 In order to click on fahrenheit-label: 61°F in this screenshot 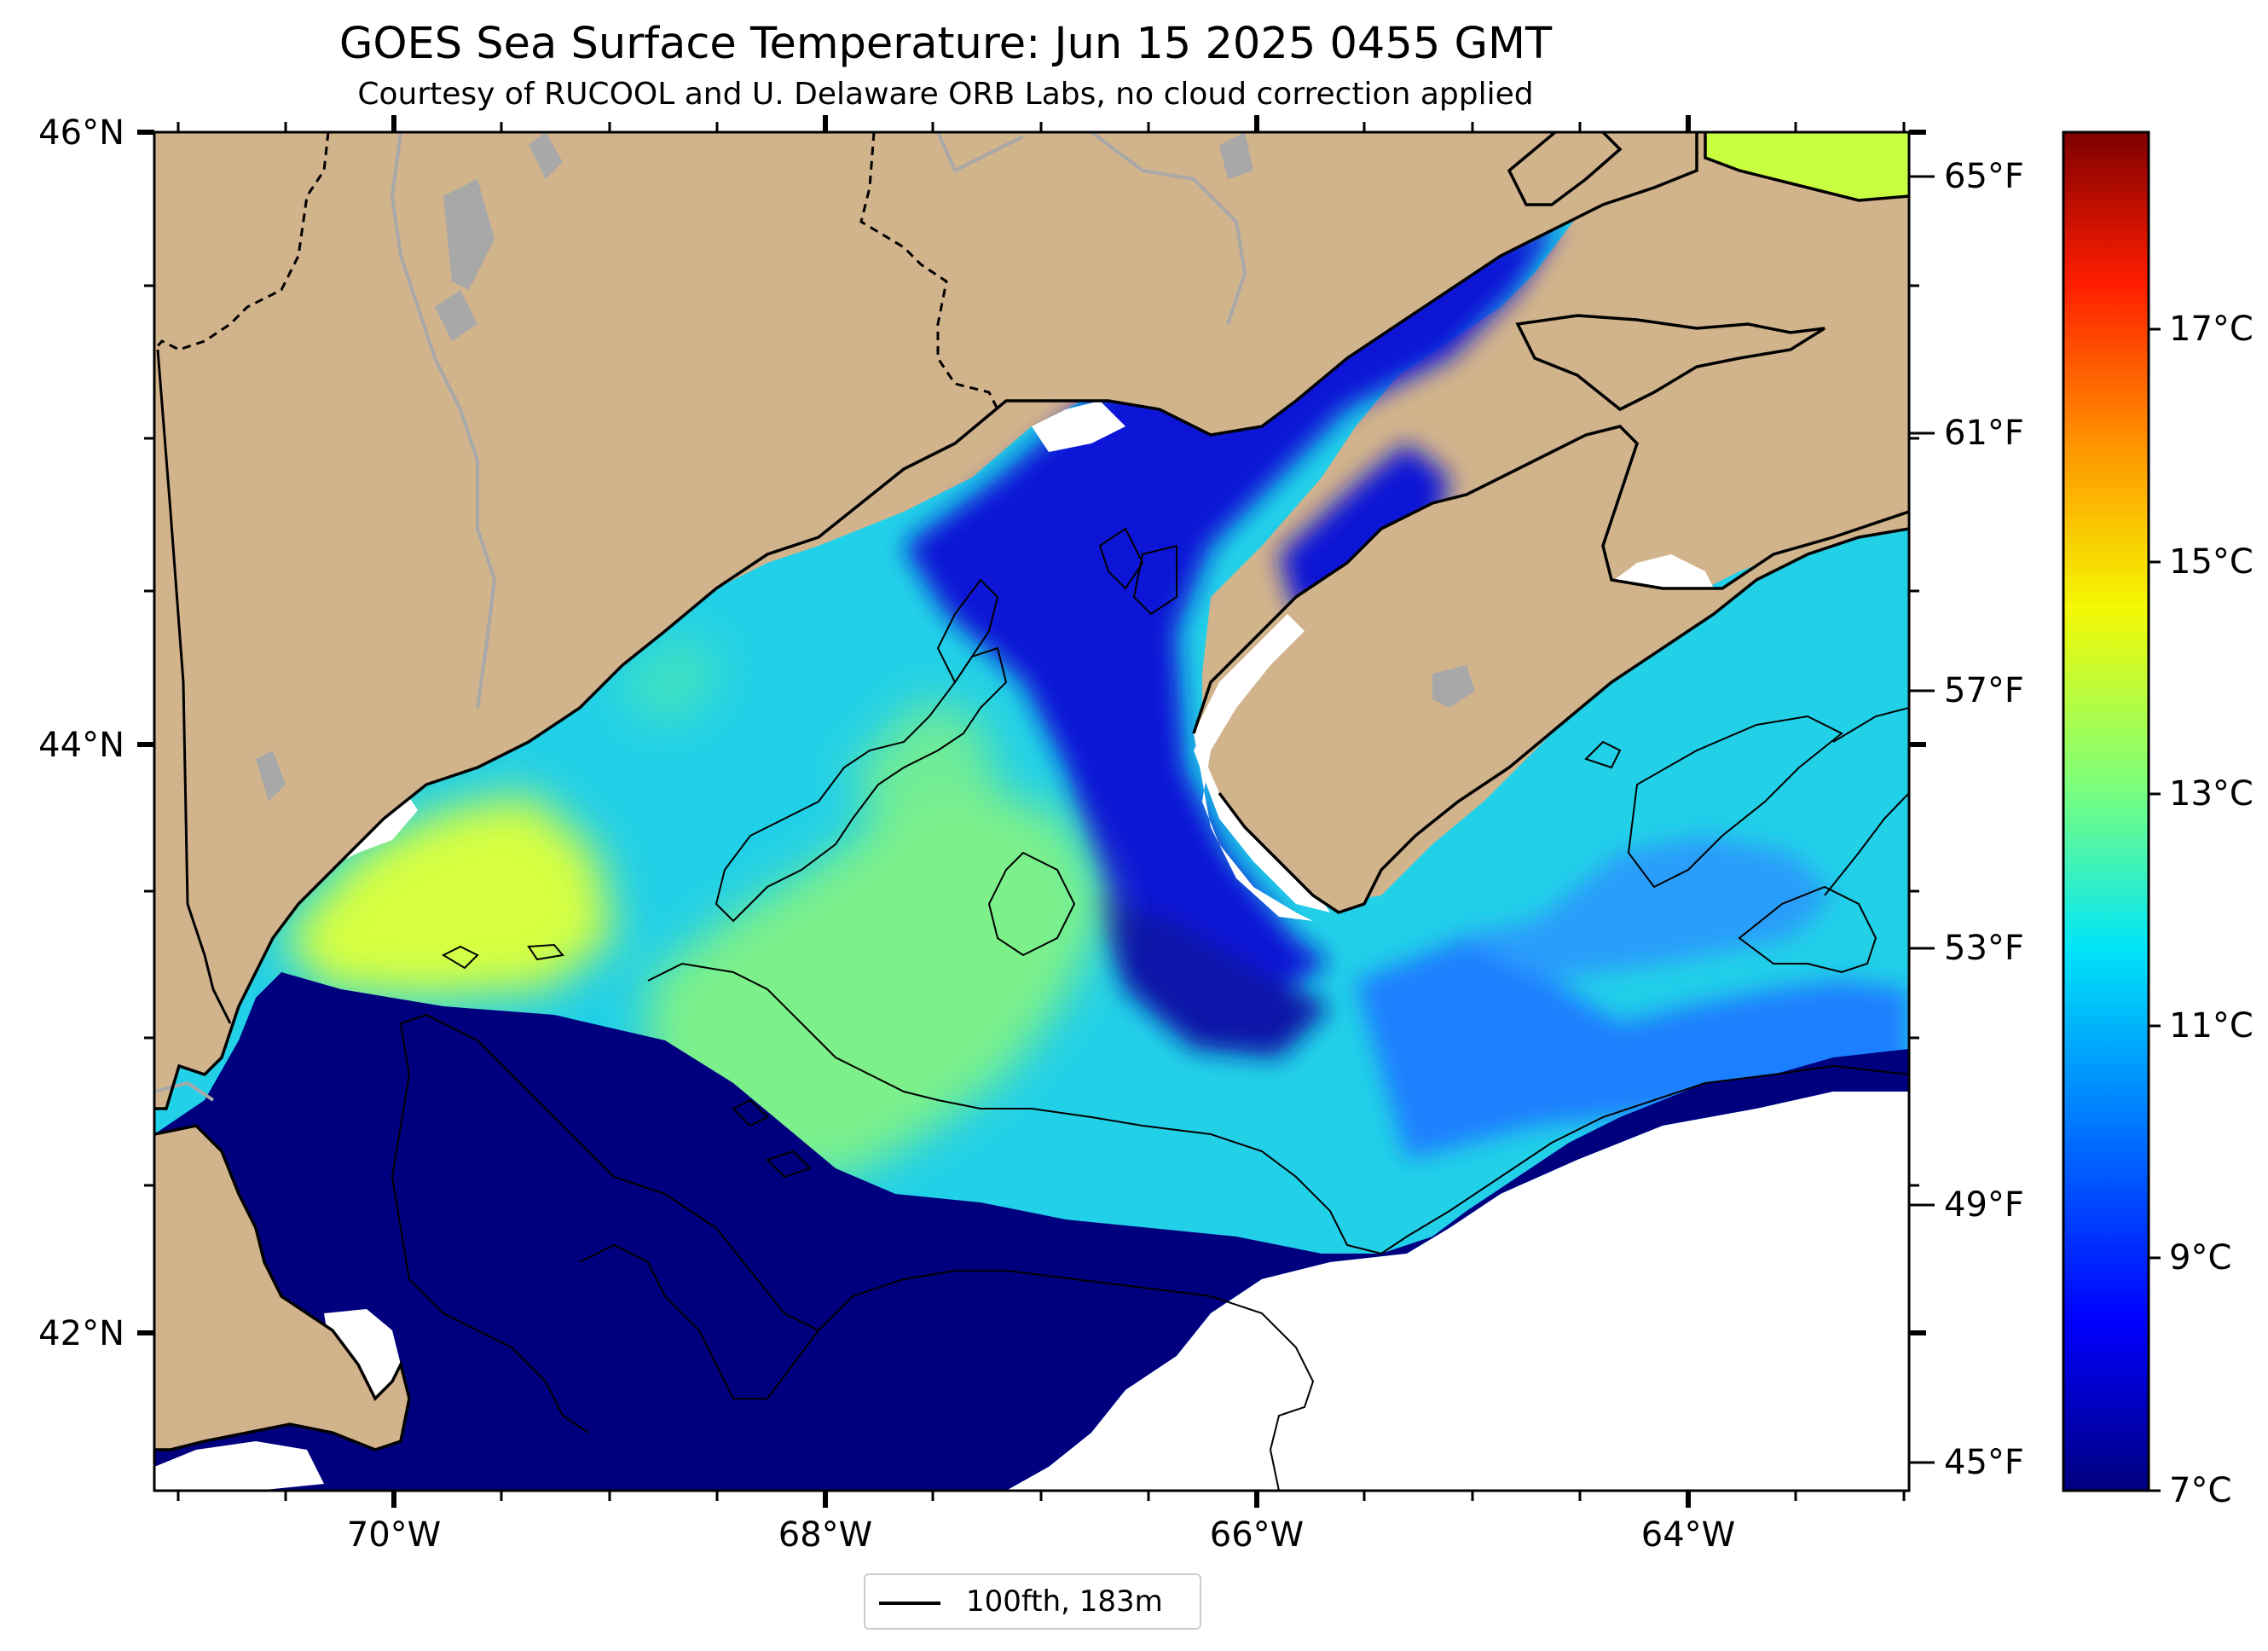, I will do `click(1984, 434)`.